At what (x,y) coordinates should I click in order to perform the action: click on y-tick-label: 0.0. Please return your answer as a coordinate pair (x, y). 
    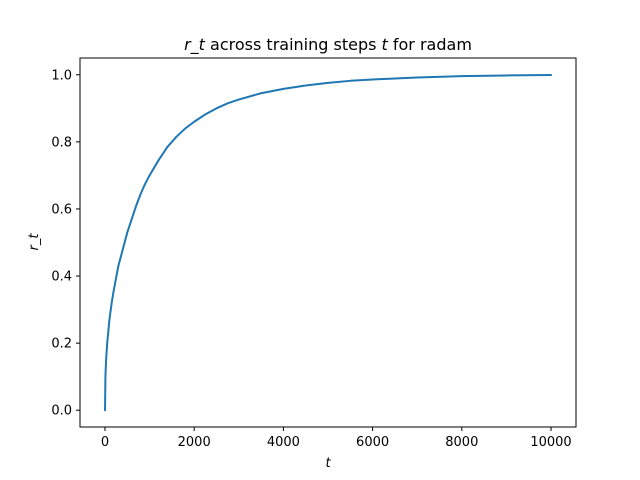
    Looking at the image, I should click on (61, 411).